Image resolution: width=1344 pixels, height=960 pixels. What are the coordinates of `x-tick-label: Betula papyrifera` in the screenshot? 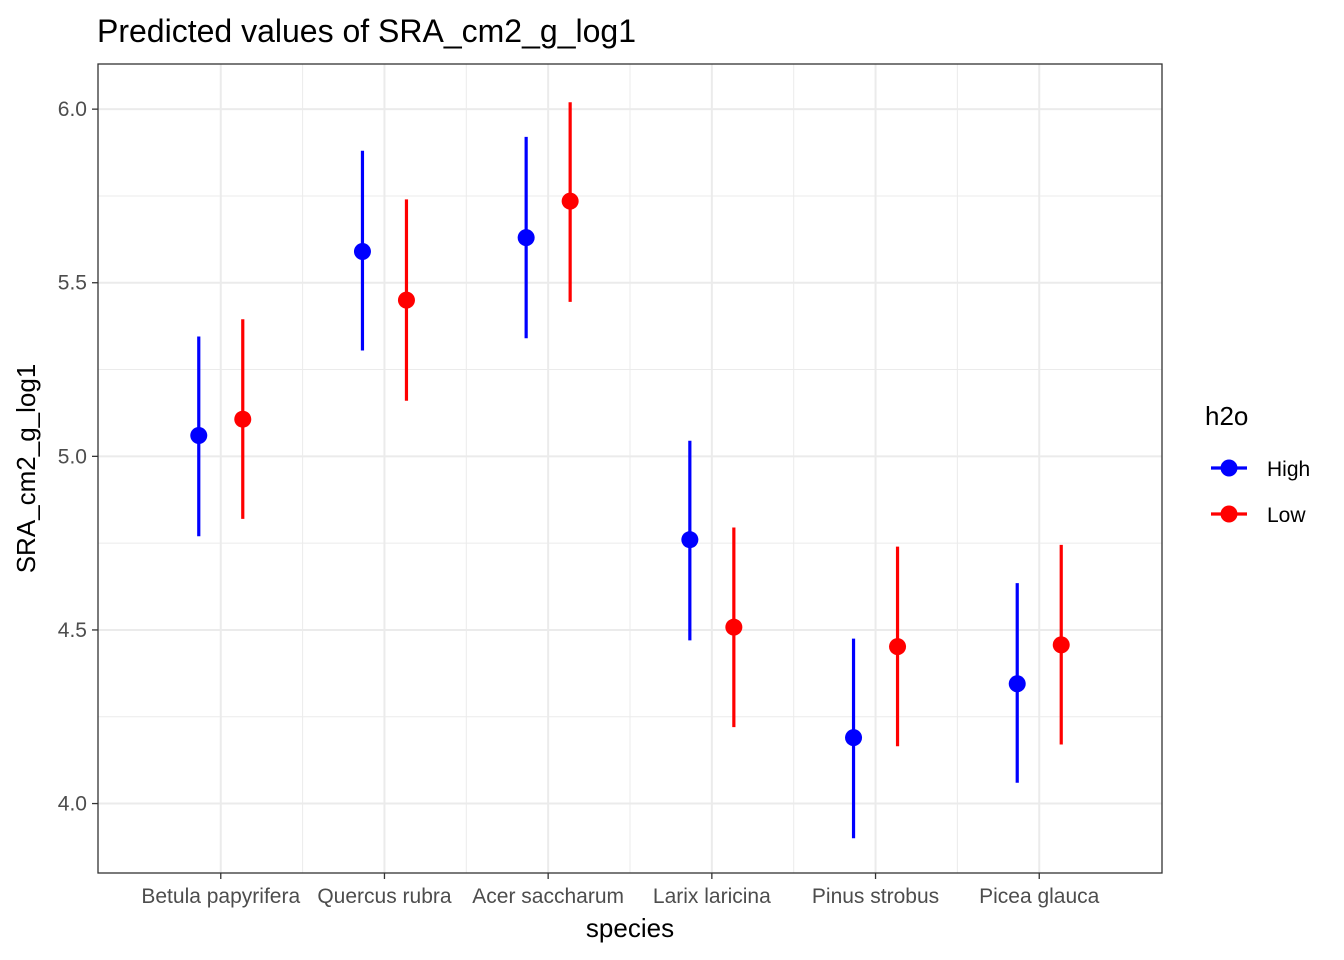 It's located at (220, 896).